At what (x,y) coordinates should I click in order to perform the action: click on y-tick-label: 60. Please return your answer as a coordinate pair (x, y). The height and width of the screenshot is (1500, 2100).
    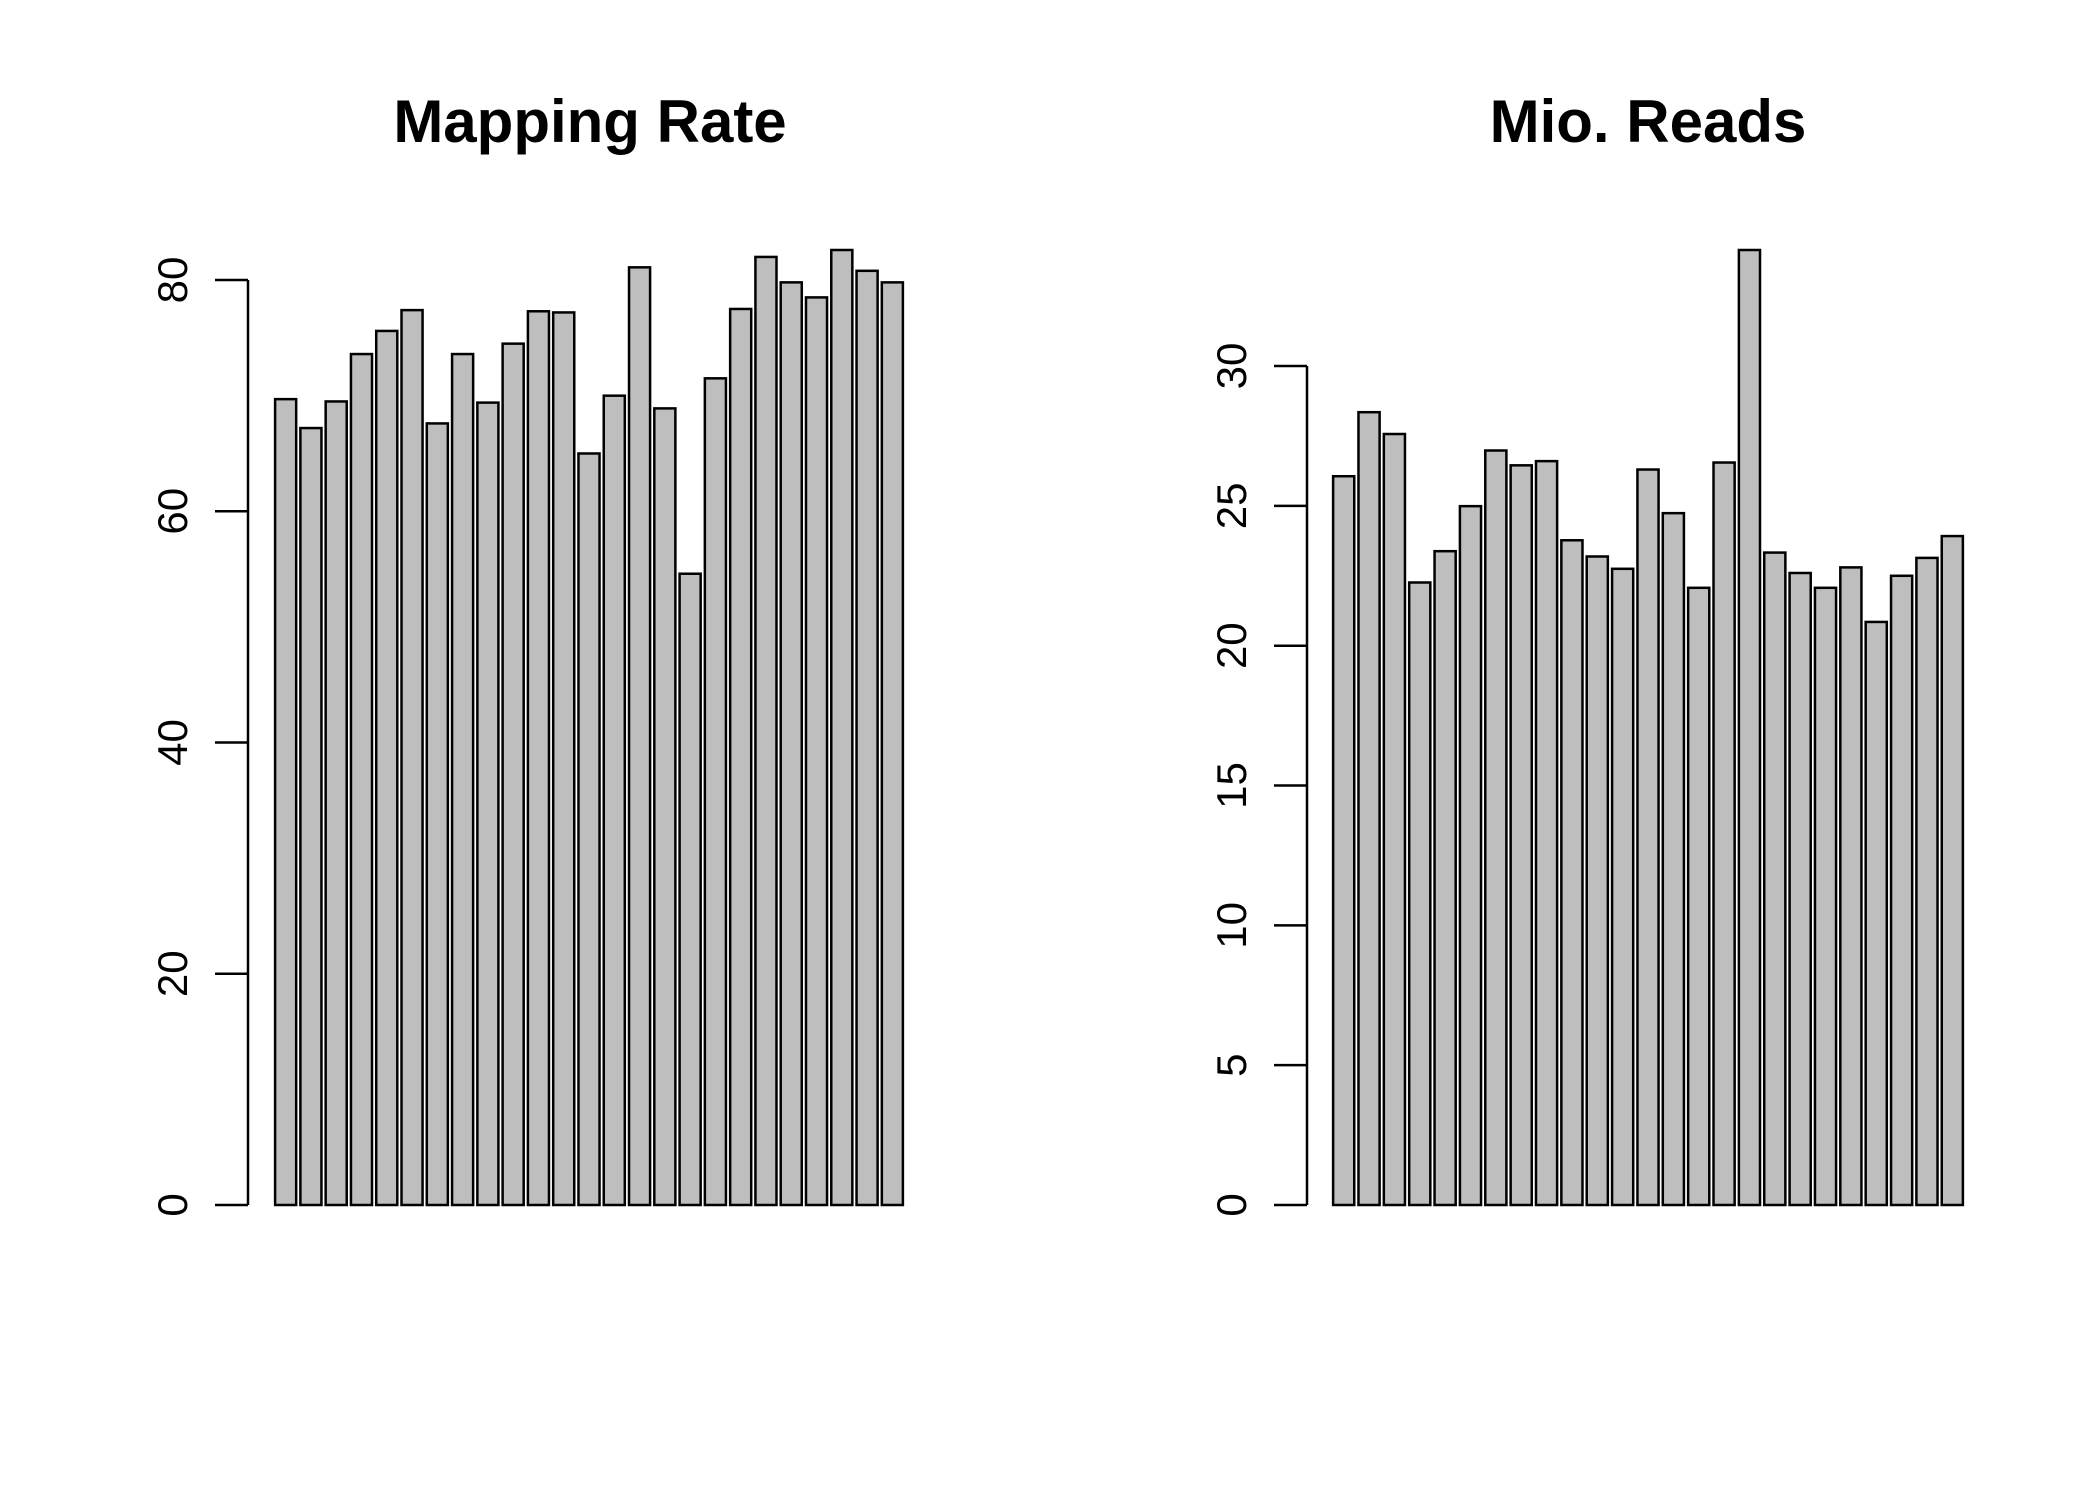
    Looking at the image, I should click on (172, 511).